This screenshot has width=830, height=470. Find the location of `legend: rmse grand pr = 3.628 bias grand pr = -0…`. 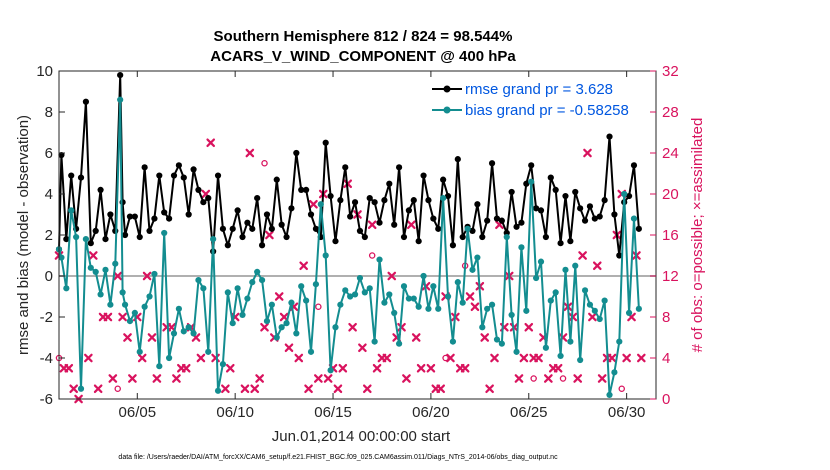

legend: rmse grand pr = 3.628 bias grand pr = -0… is located at coordinates (530, 100).